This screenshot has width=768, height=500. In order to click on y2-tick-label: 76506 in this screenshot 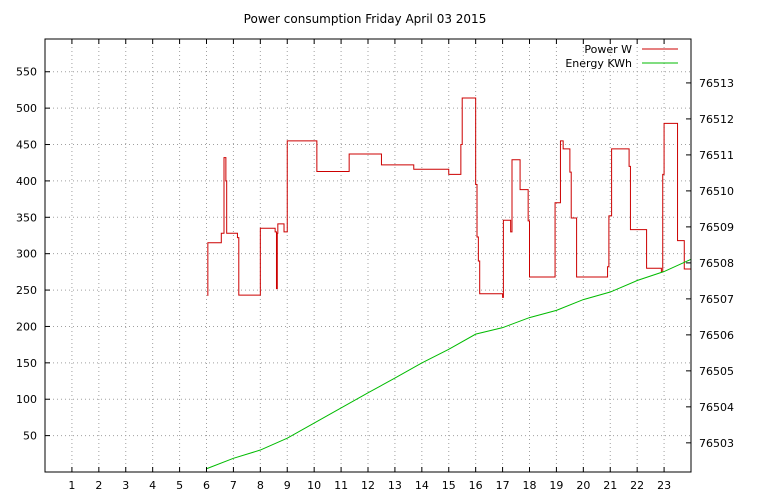, I will do `click(716, 335)`.